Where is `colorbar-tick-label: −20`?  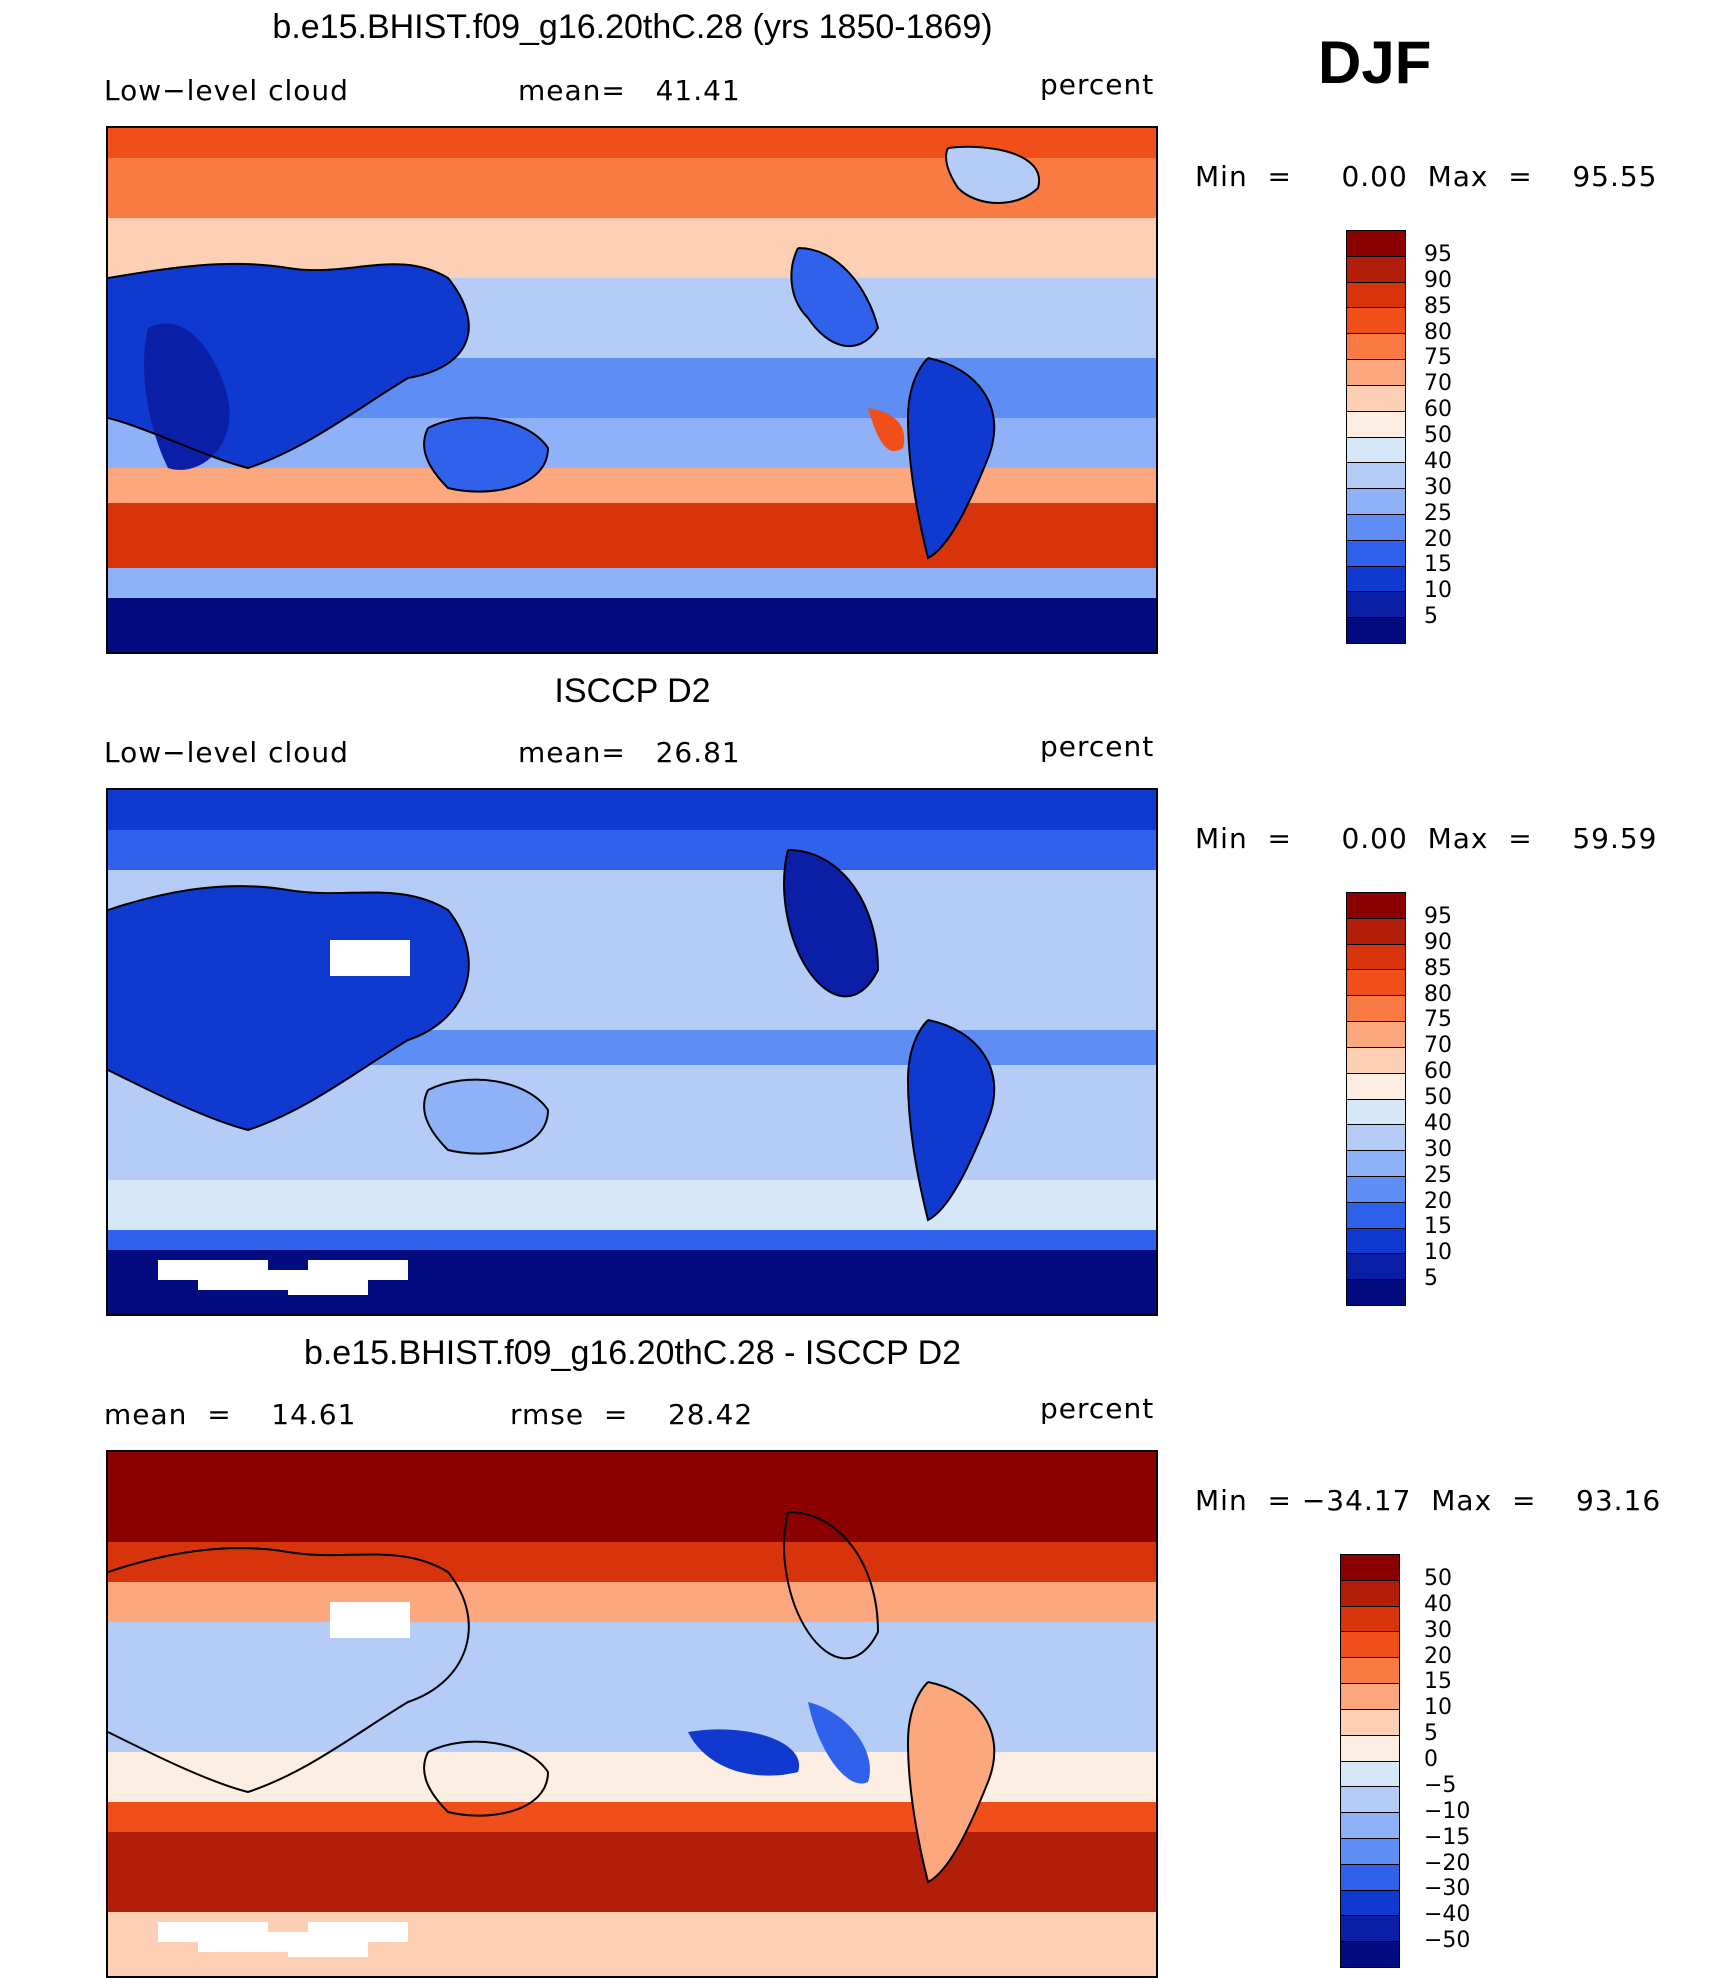
colorbar-tick-label: −20 is located at coordinates (1447, 1863).